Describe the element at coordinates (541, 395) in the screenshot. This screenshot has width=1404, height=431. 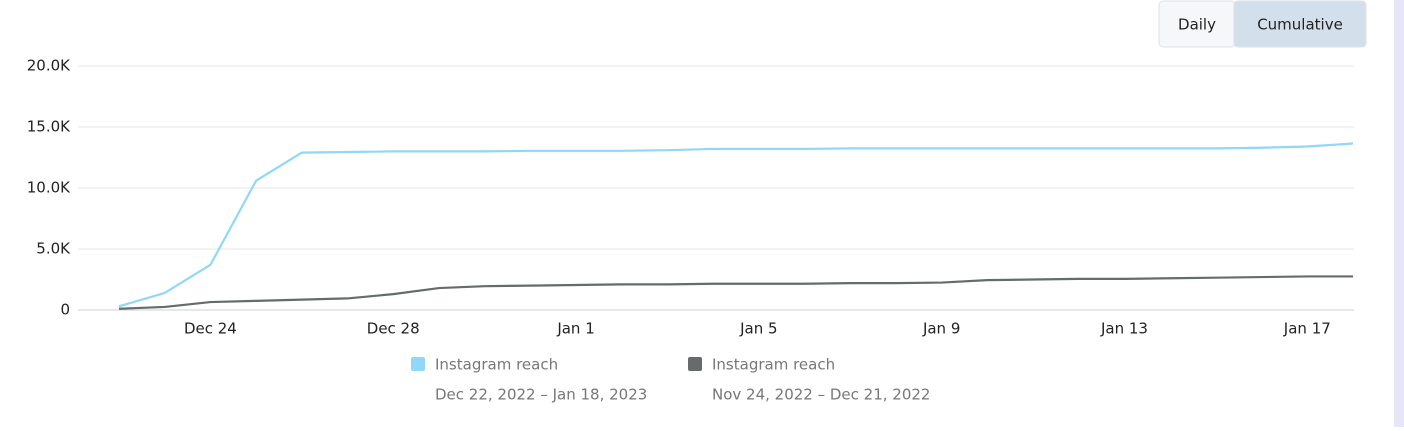
I see `legend-period: Dec 22, 2022 – Jan 18, 2023` at that location.